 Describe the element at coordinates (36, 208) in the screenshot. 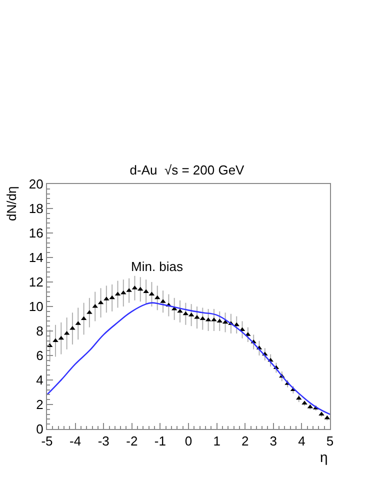

I see `y-tick-label: 18` at that location.